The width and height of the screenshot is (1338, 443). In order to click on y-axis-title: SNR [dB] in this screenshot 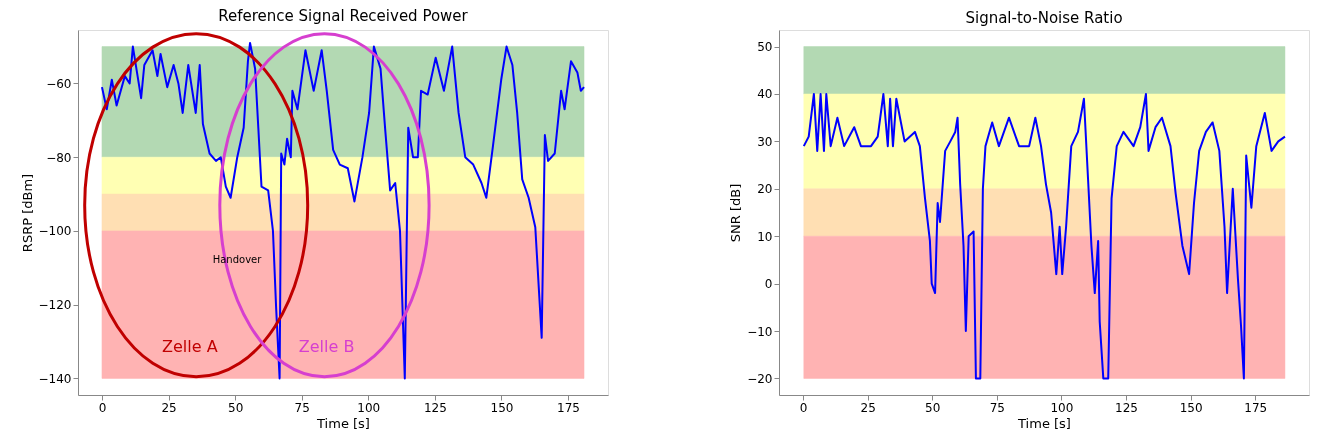, I will do `click(736, 213)`.